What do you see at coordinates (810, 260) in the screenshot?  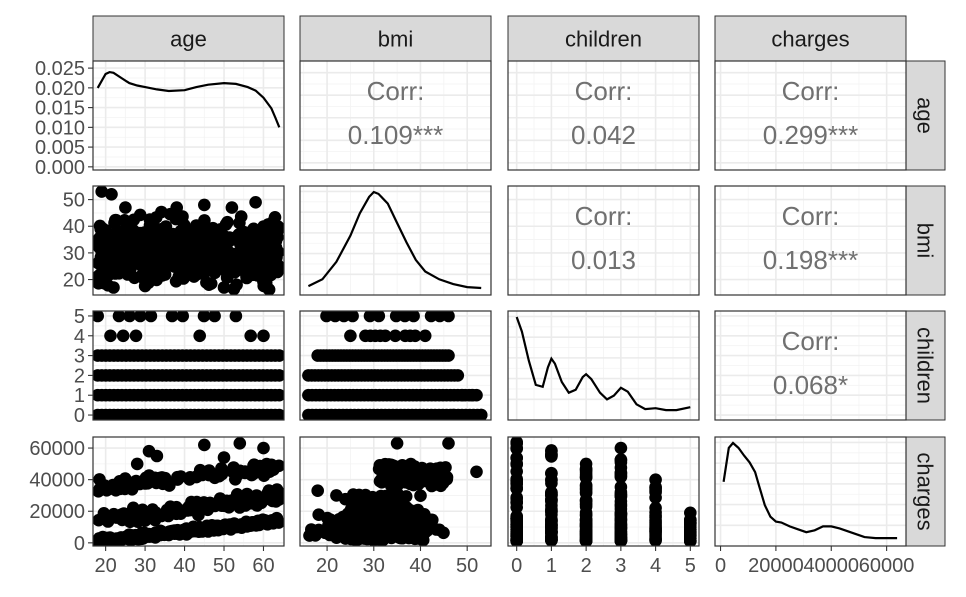 I see `corr-value-bmi-charges: 0.198***` at bounding box center [810, 260].